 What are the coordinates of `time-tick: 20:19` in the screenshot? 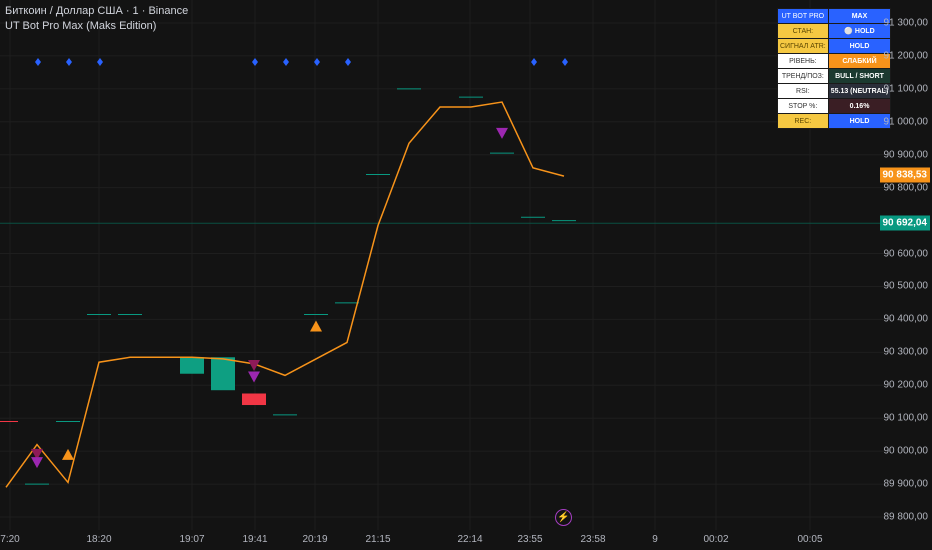 It's located at (315, 539).